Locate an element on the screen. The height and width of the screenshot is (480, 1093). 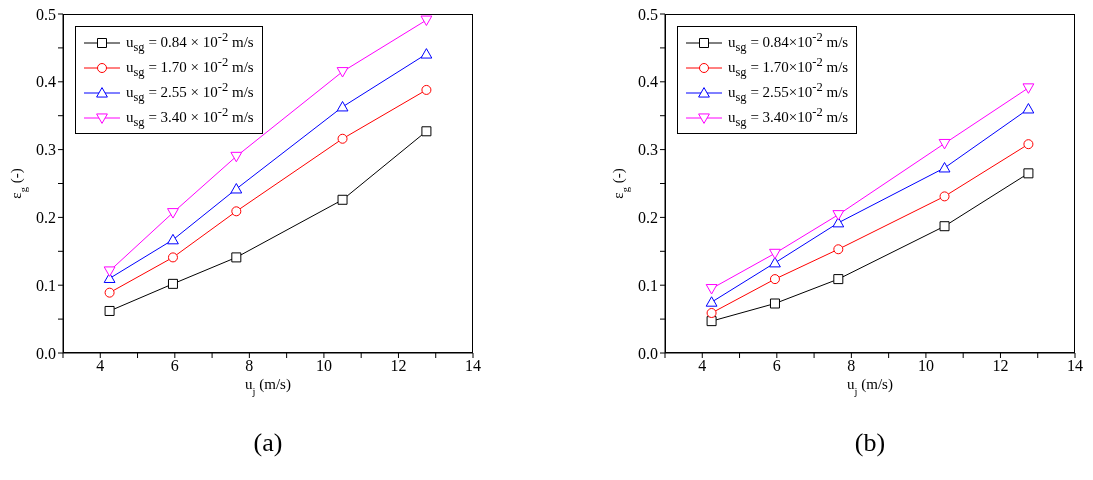
legend-label: u$_{sg}$ = 0.84×10$^{-2}$ m/s is located at coordinates (788, 42).